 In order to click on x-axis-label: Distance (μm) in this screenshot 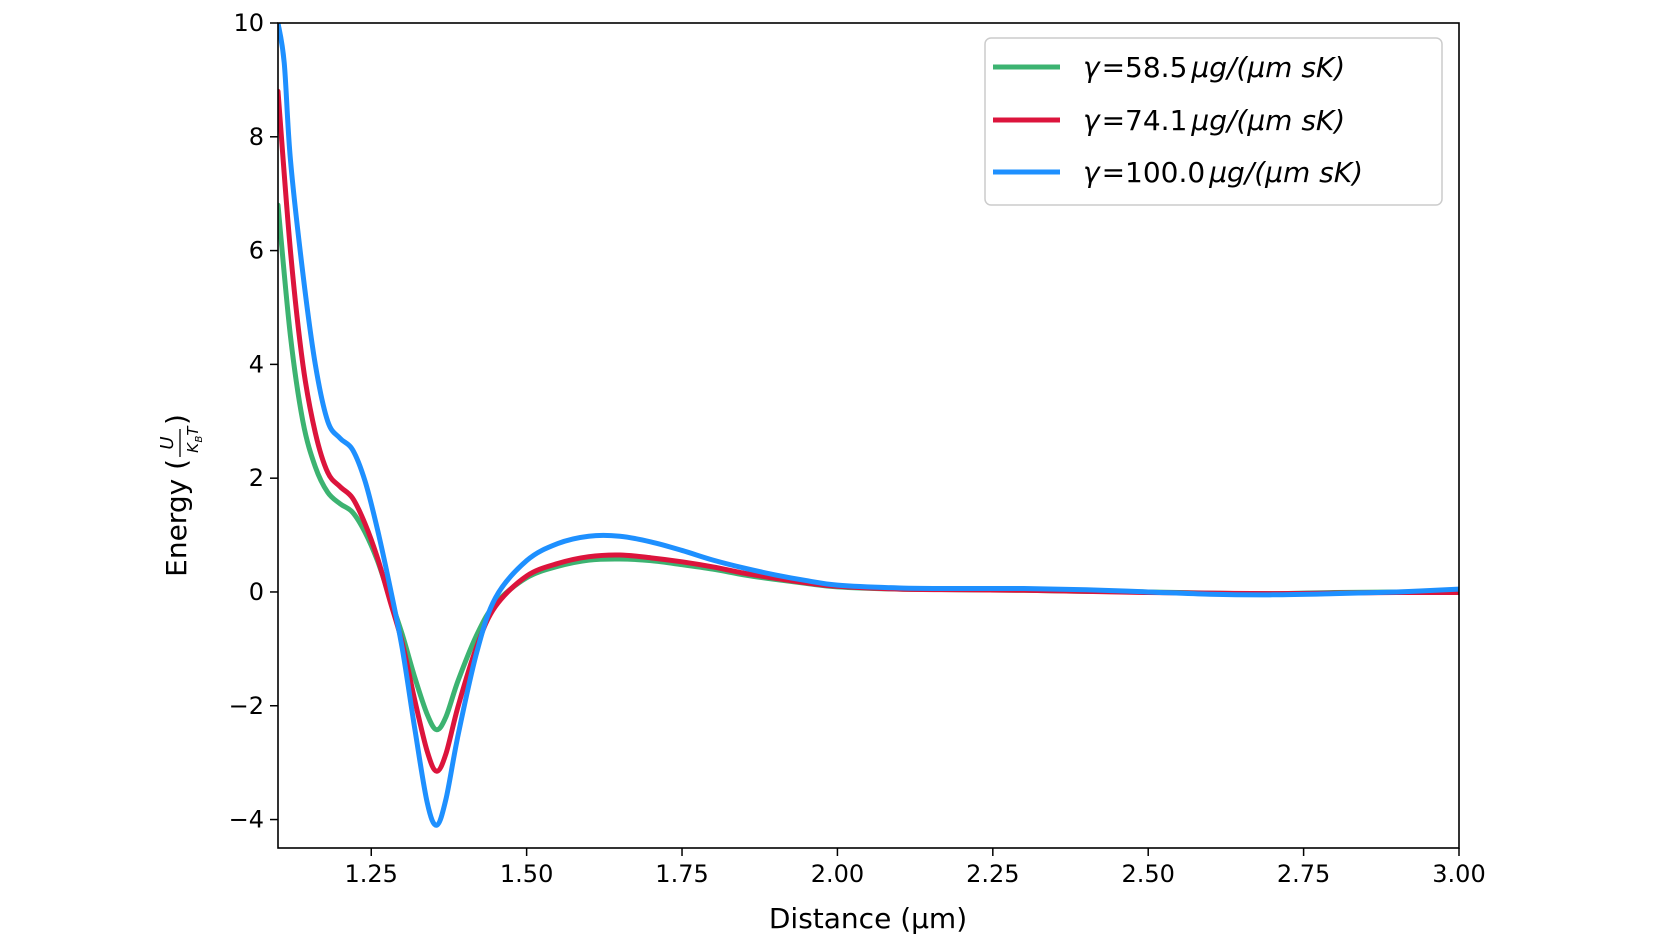, I will do `click(868, 918)`.